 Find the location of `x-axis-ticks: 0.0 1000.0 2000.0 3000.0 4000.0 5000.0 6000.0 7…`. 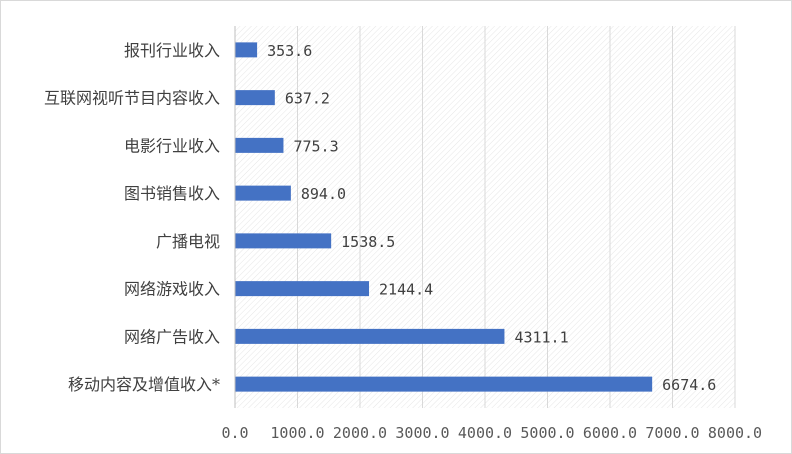

x-axis-ticks: 0.0 1000.0 2000.0 3000.0 4000.0 5000.0 6000.0 7… is located at coordinates (491, 433).